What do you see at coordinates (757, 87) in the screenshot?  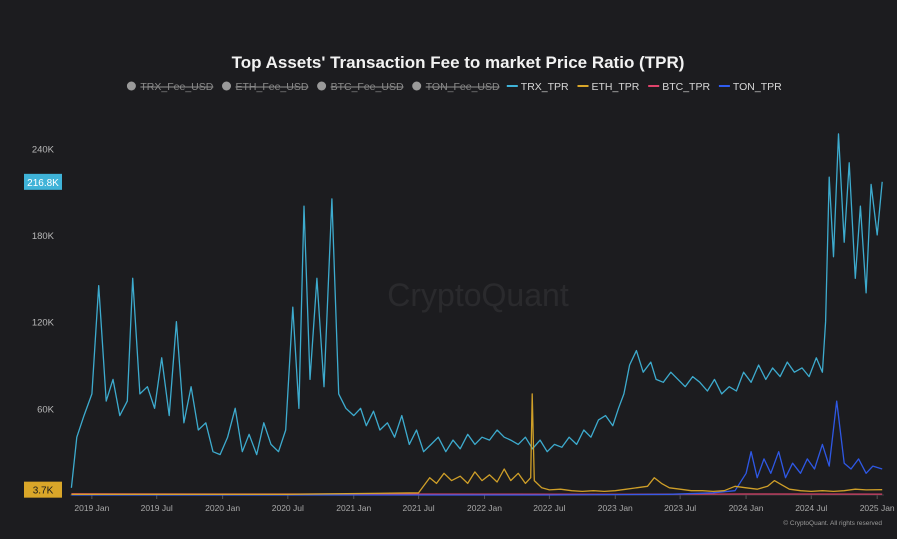 I see `legend-label: TON_TPR` at bounding box center [757, 87].